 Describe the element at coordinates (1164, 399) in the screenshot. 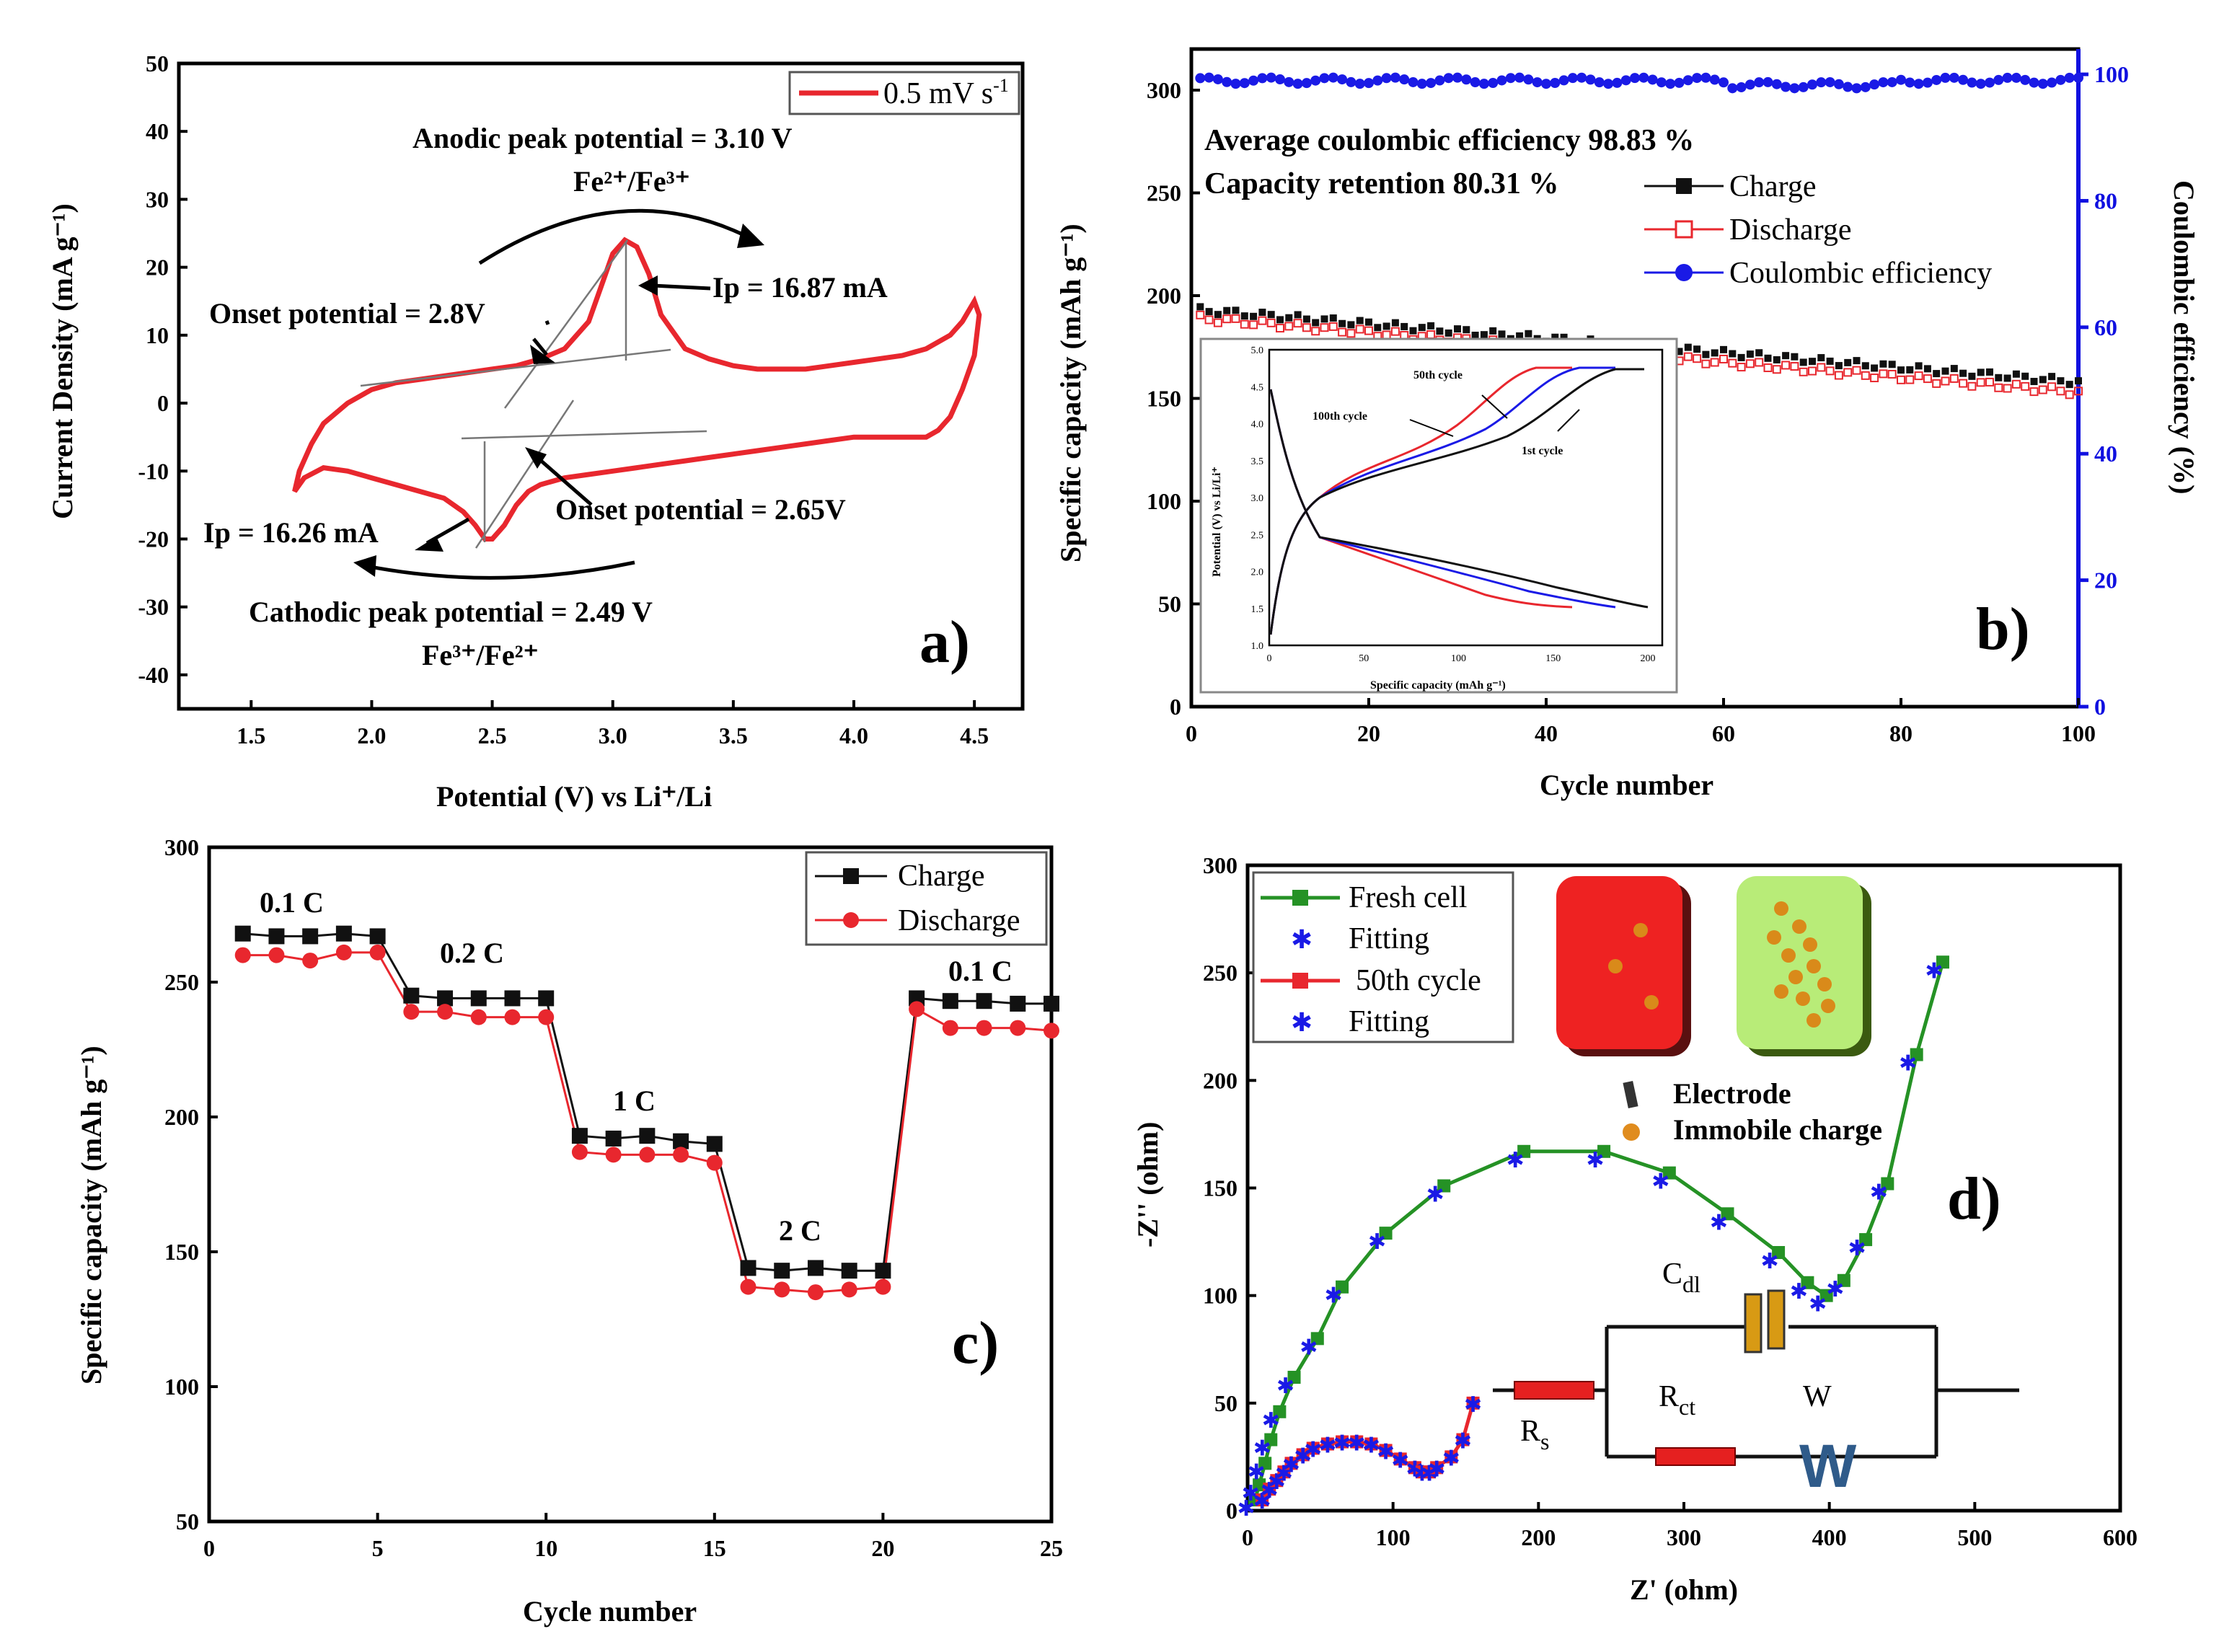

I see `y-tick-label: 150` at that location.